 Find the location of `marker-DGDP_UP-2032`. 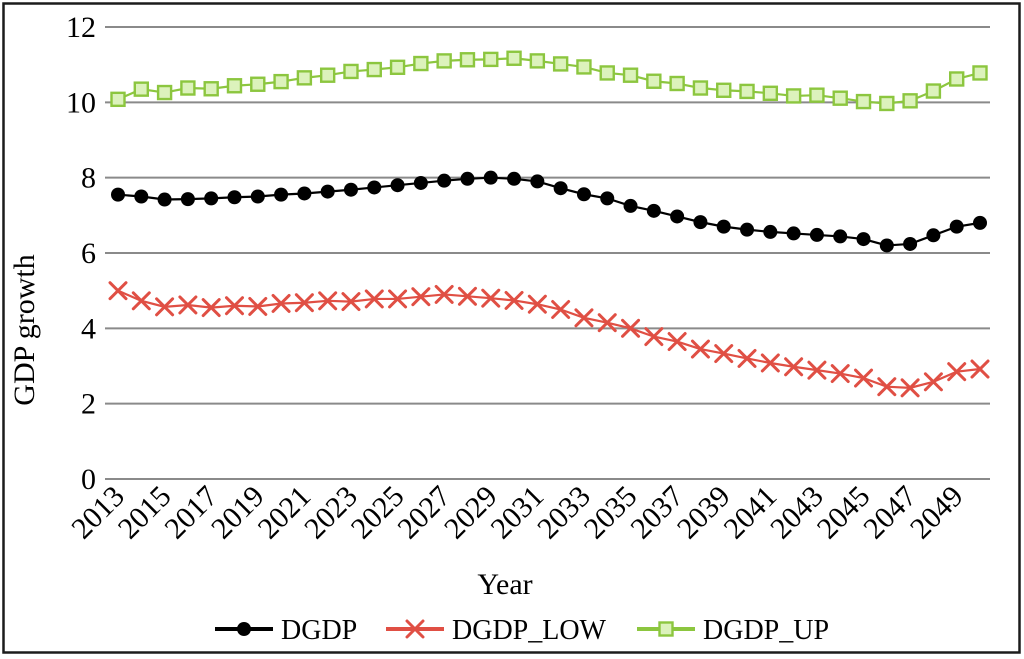

marker-DGDP_UP-2032 is located at coordinates (560, 64).